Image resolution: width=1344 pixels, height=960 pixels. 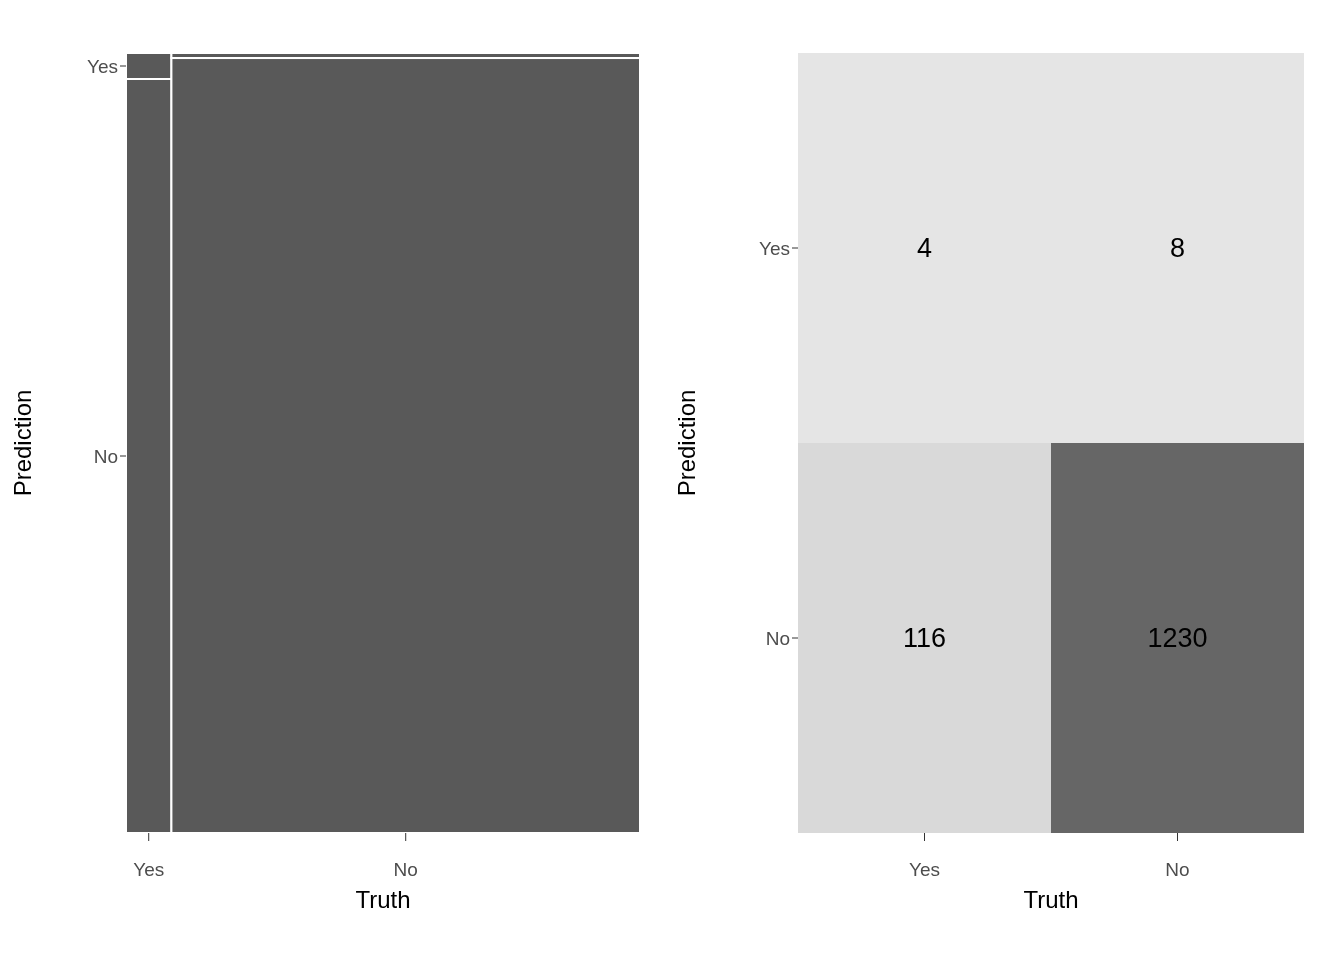 What do you see at coordinates (1177, 248) in the screenshot?
I see `data-label: 8` at bounding box center [1177, 248].